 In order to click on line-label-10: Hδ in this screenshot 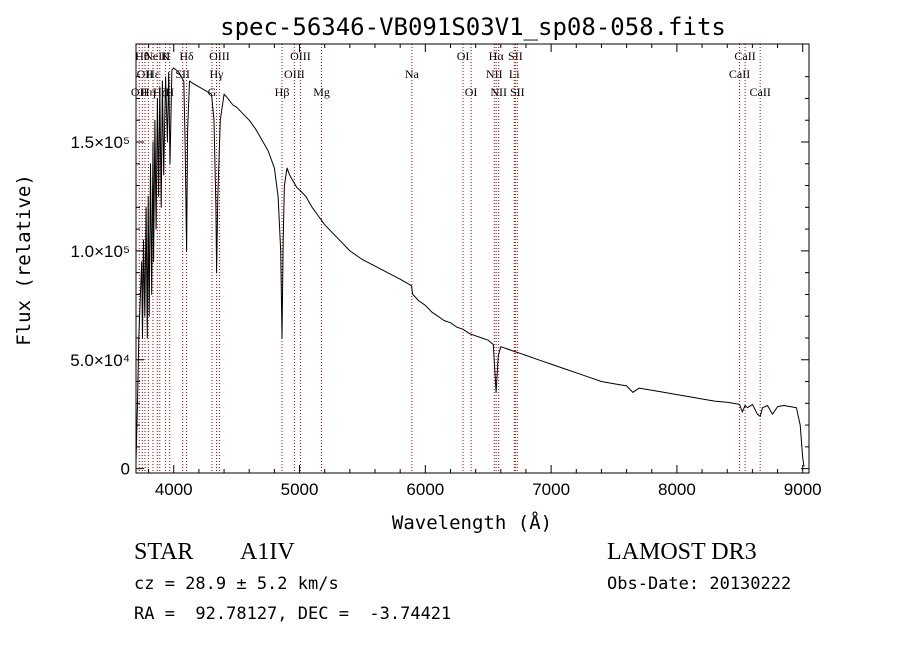, I will do `click(186, 56)`.